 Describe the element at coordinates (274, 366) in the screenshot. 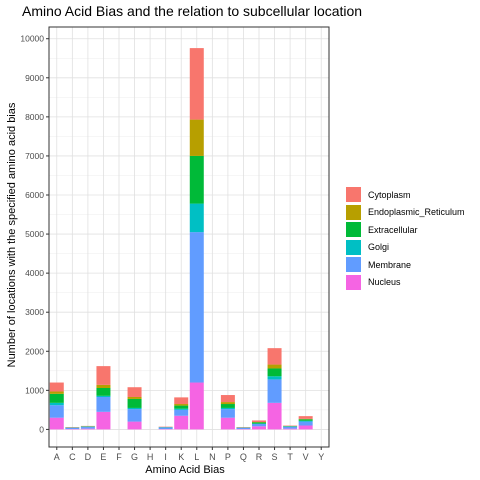

I see `bar-segment-endoplasmic_reticulum-s` at that location.